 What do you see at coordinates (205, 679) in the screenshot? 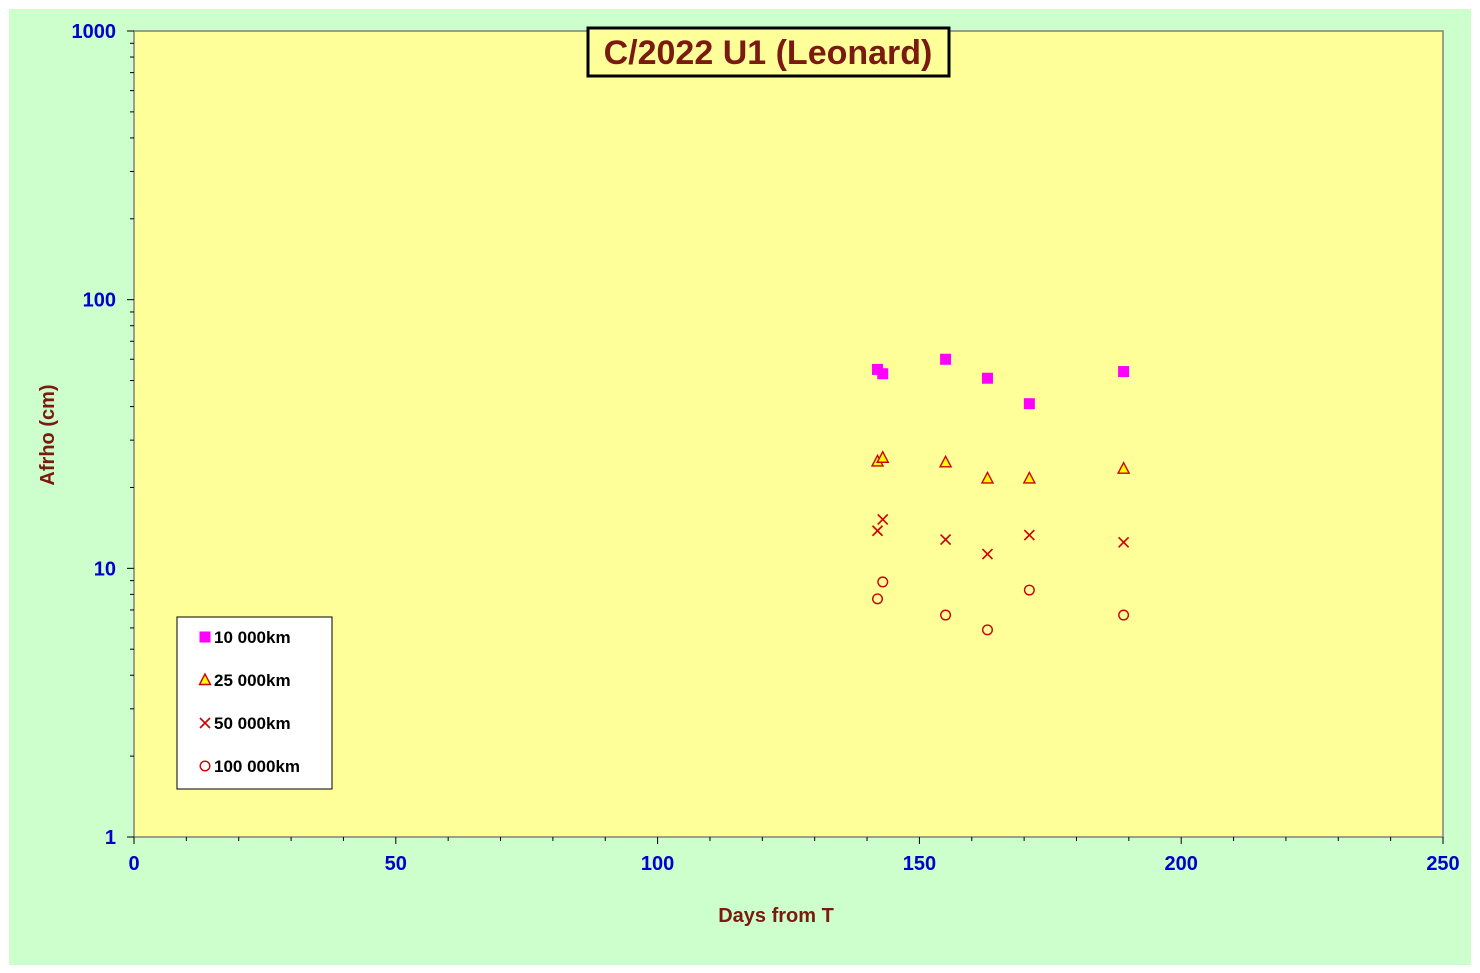
I see `legend-marker-triangle` at bounding box center [205, 679].